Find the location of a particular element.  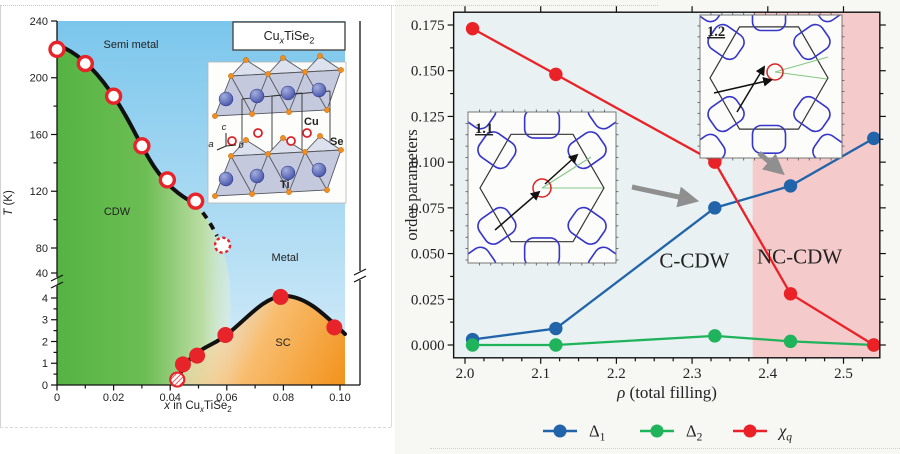

compound-title-text: CuxTiSe2 is located at coordinates (289, 37).